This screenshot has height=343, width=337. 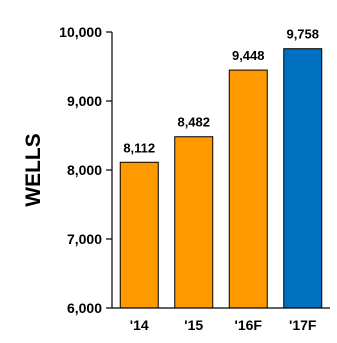 I want to click on x-tick-label-0: '14, so click(x=139, y=325).